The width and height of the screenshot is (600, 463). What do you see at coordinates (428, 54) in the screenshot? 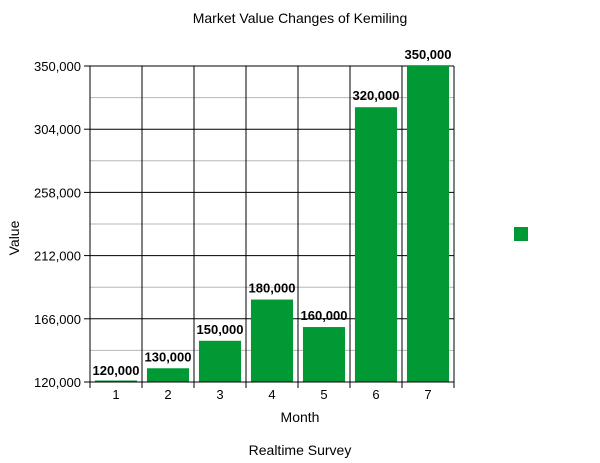
I see `data-label: 350,000` at bounding box center [428, 54].